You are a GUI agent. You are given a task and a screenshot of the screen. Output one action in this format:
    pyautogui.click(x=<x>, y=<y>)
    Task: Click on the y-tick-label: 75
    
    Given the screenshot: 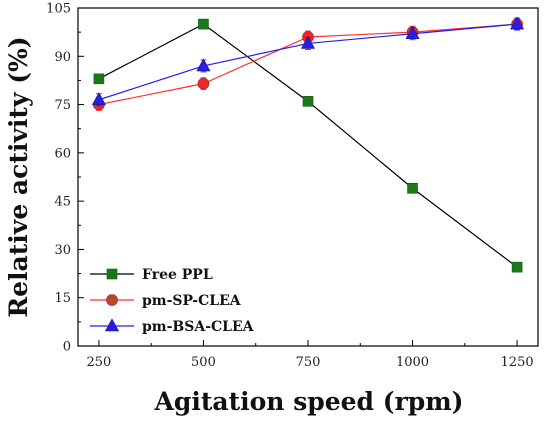 What is the action you would take?
    pyautogui.click(x=62, y=105)
    